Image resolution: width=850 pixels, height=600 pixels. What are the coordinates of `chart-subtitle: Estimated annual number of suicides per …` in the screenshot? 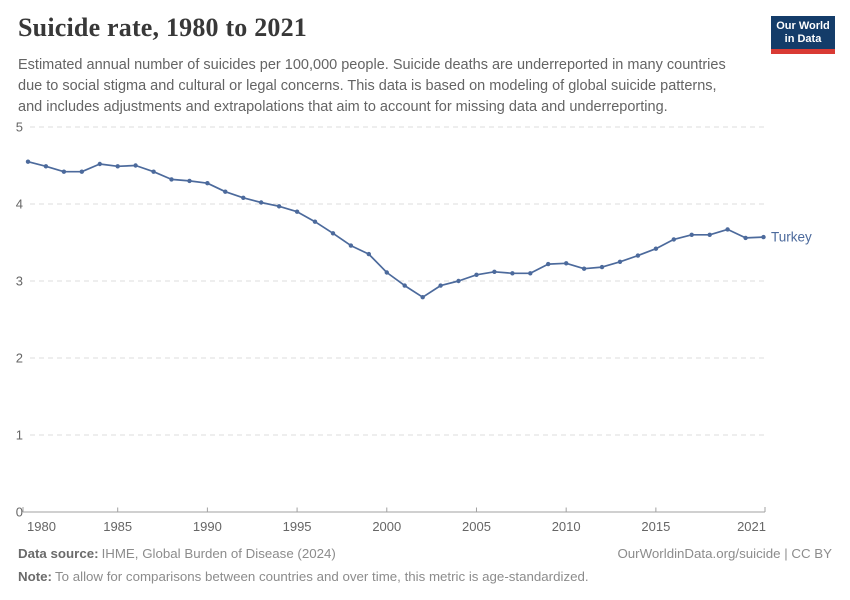 It's located at (398, 86).